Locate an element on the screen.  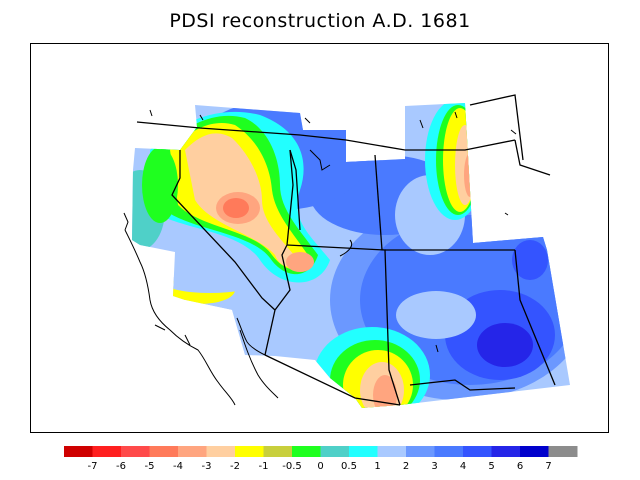
legend-tick-label: 5 is located at coordinates (491, 466).